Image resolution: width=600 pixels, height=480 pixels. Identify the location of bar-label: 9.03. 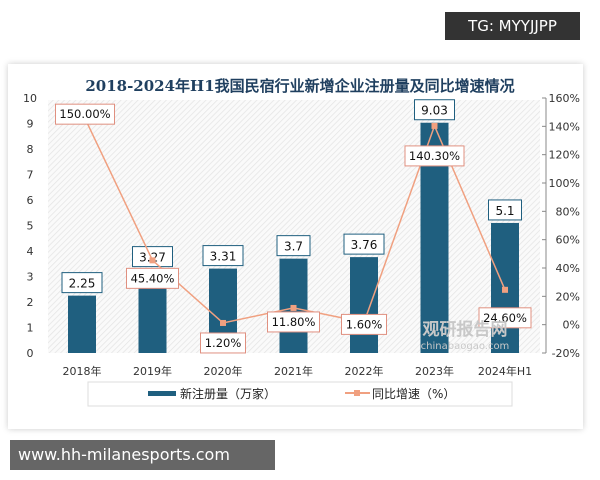
(434, 111).